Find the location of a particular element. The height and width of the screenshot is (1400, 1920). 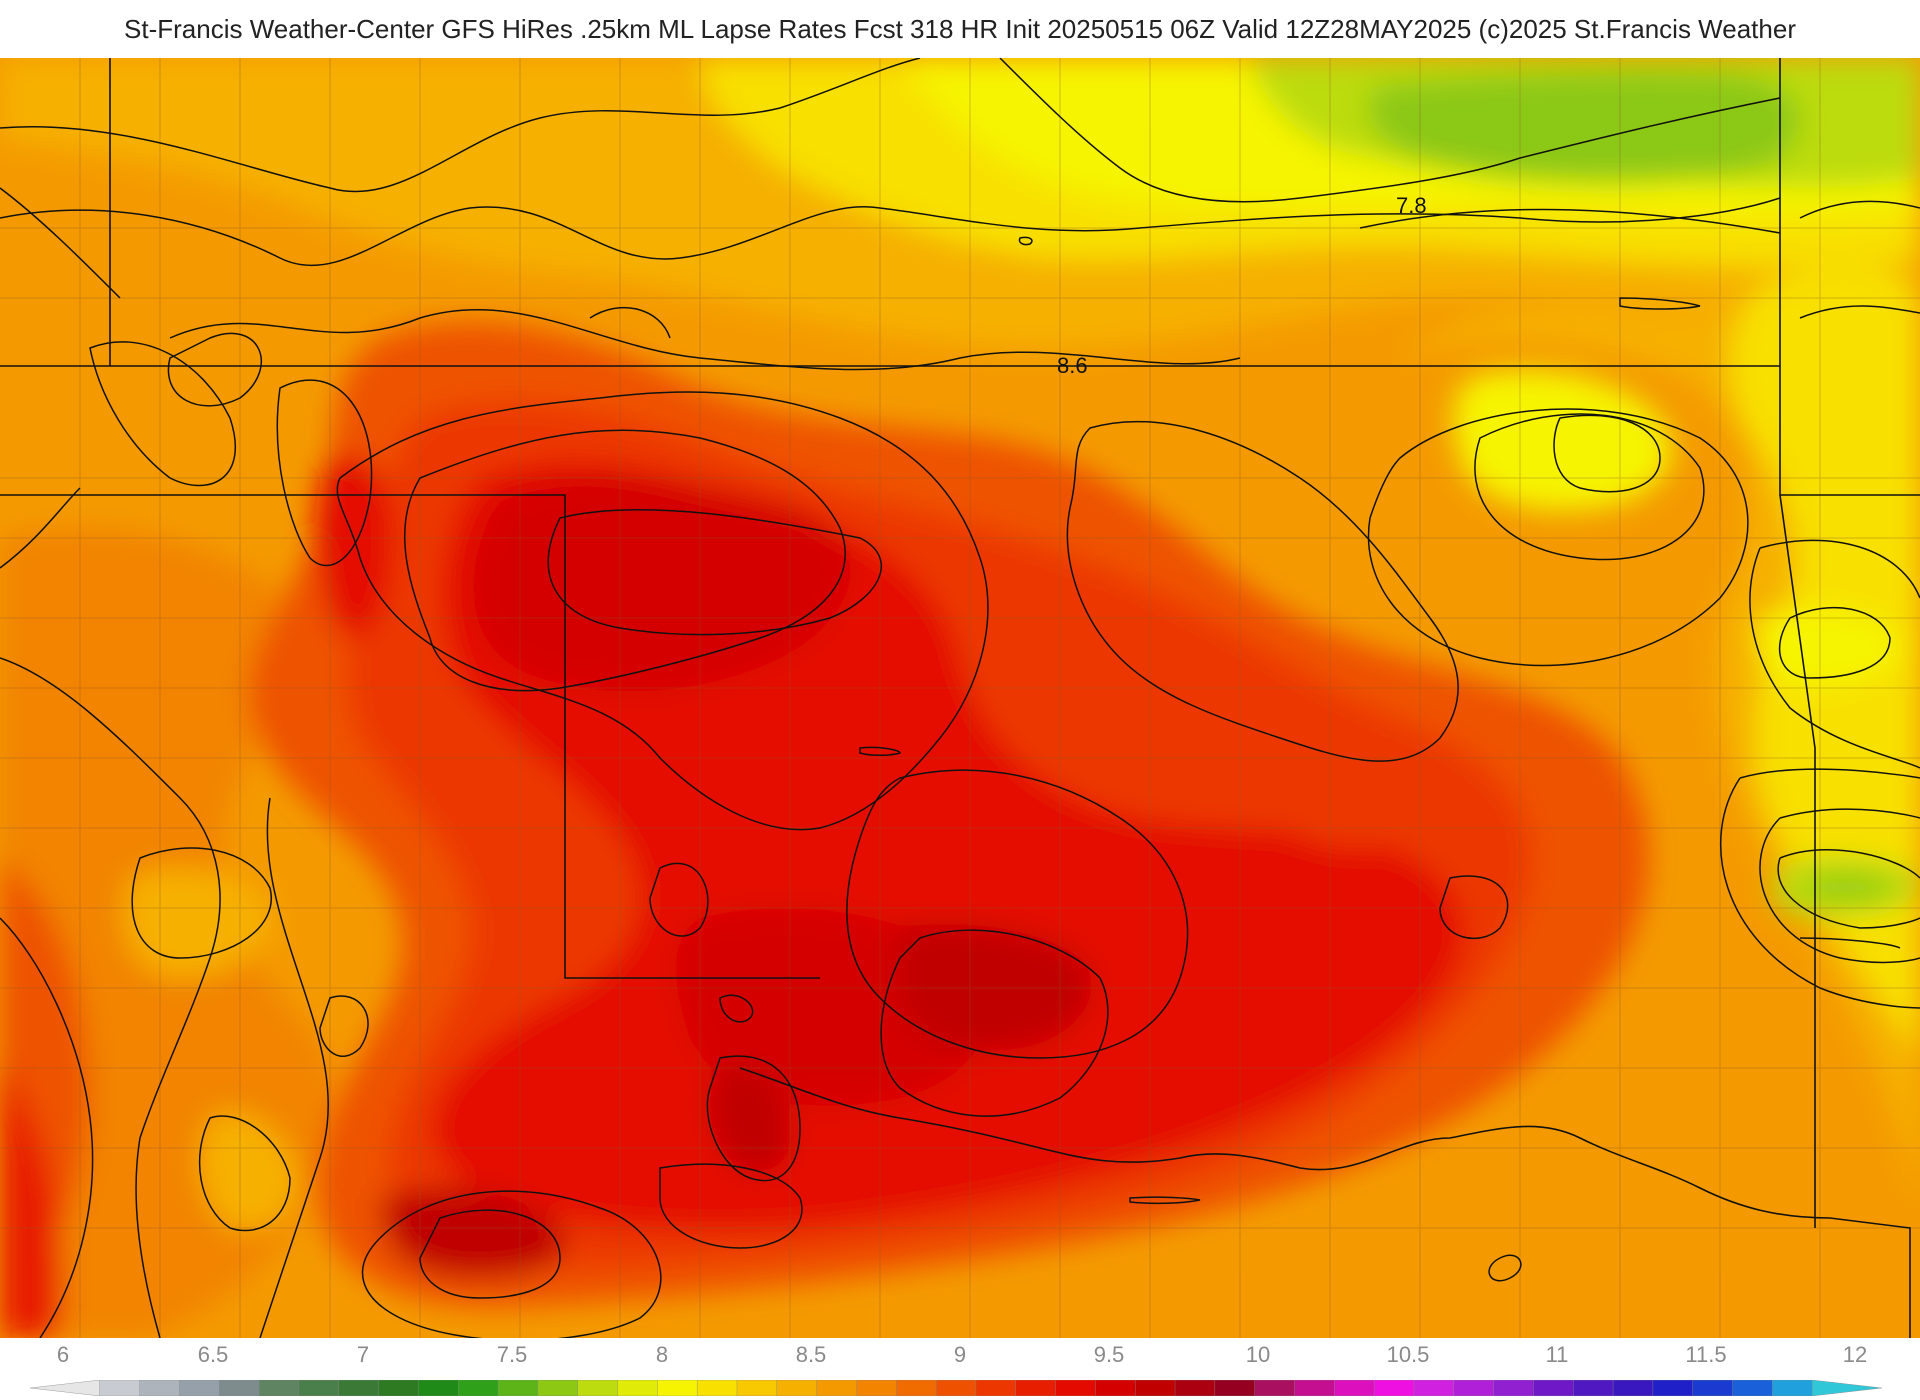

legend-tick: 6 is located at coordinates (63, 1354).